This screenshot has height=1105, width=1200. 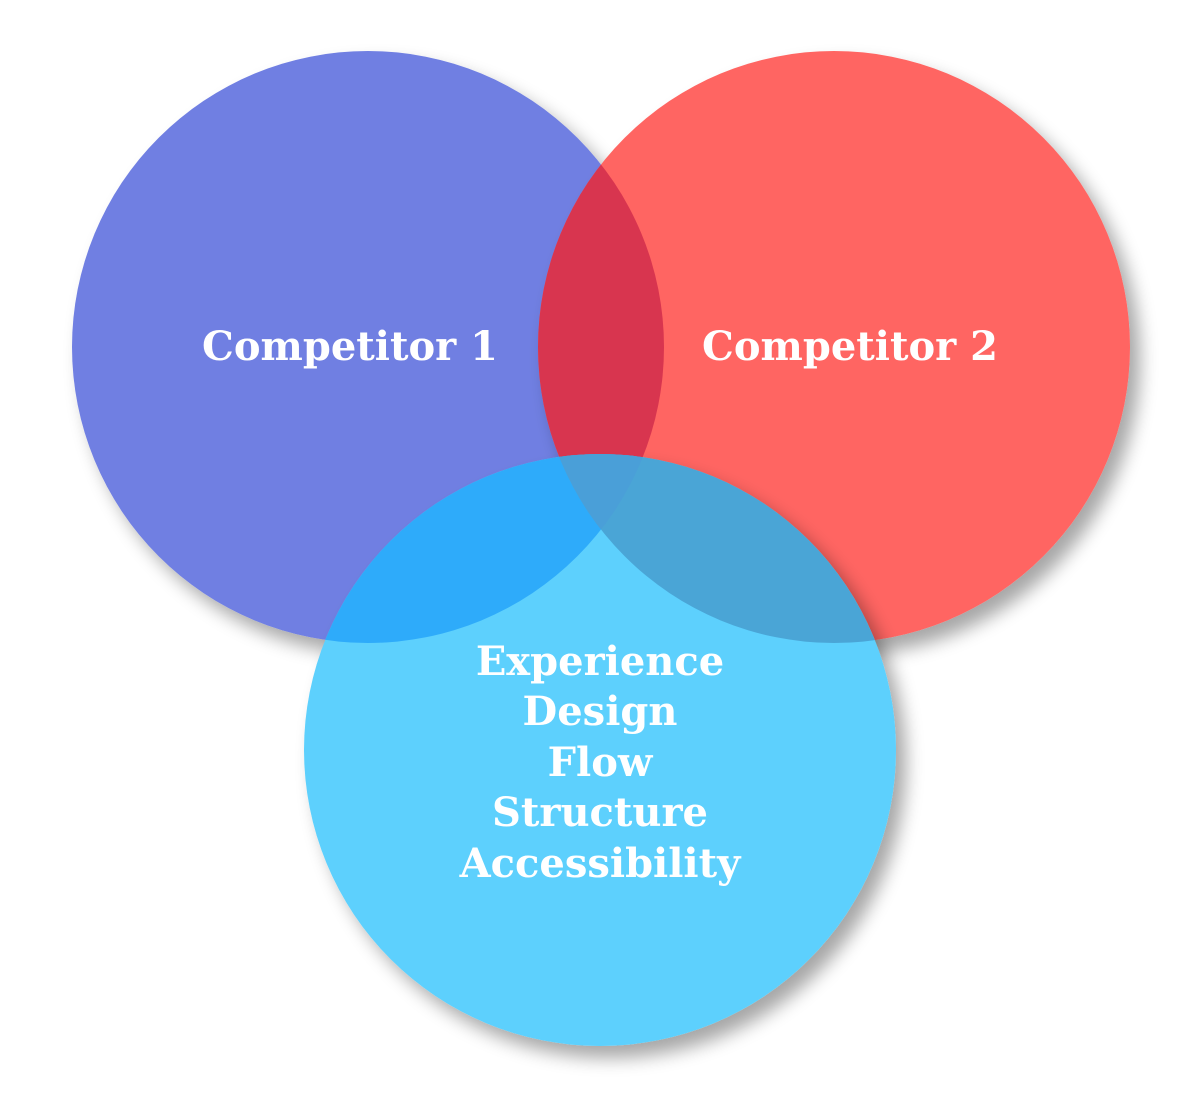 What do you see at coordinates (600, 711) in the screenshot?
I see `center-item: Design` at bounding box center [600, 711].